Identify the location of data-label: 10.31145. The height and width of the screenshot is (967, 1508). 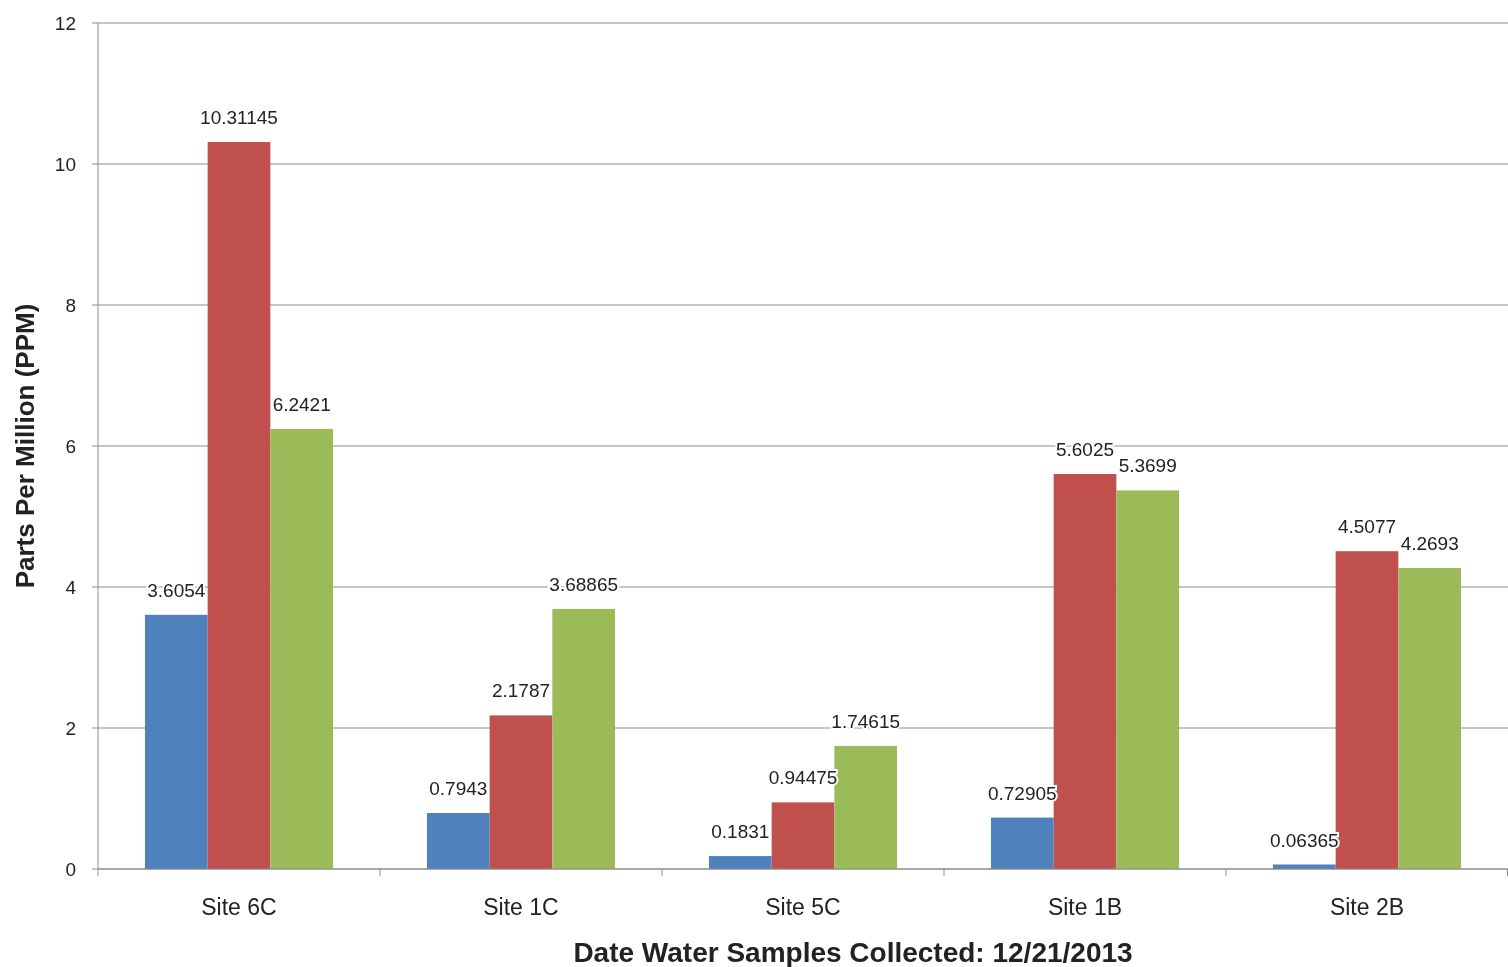
(239, 118).